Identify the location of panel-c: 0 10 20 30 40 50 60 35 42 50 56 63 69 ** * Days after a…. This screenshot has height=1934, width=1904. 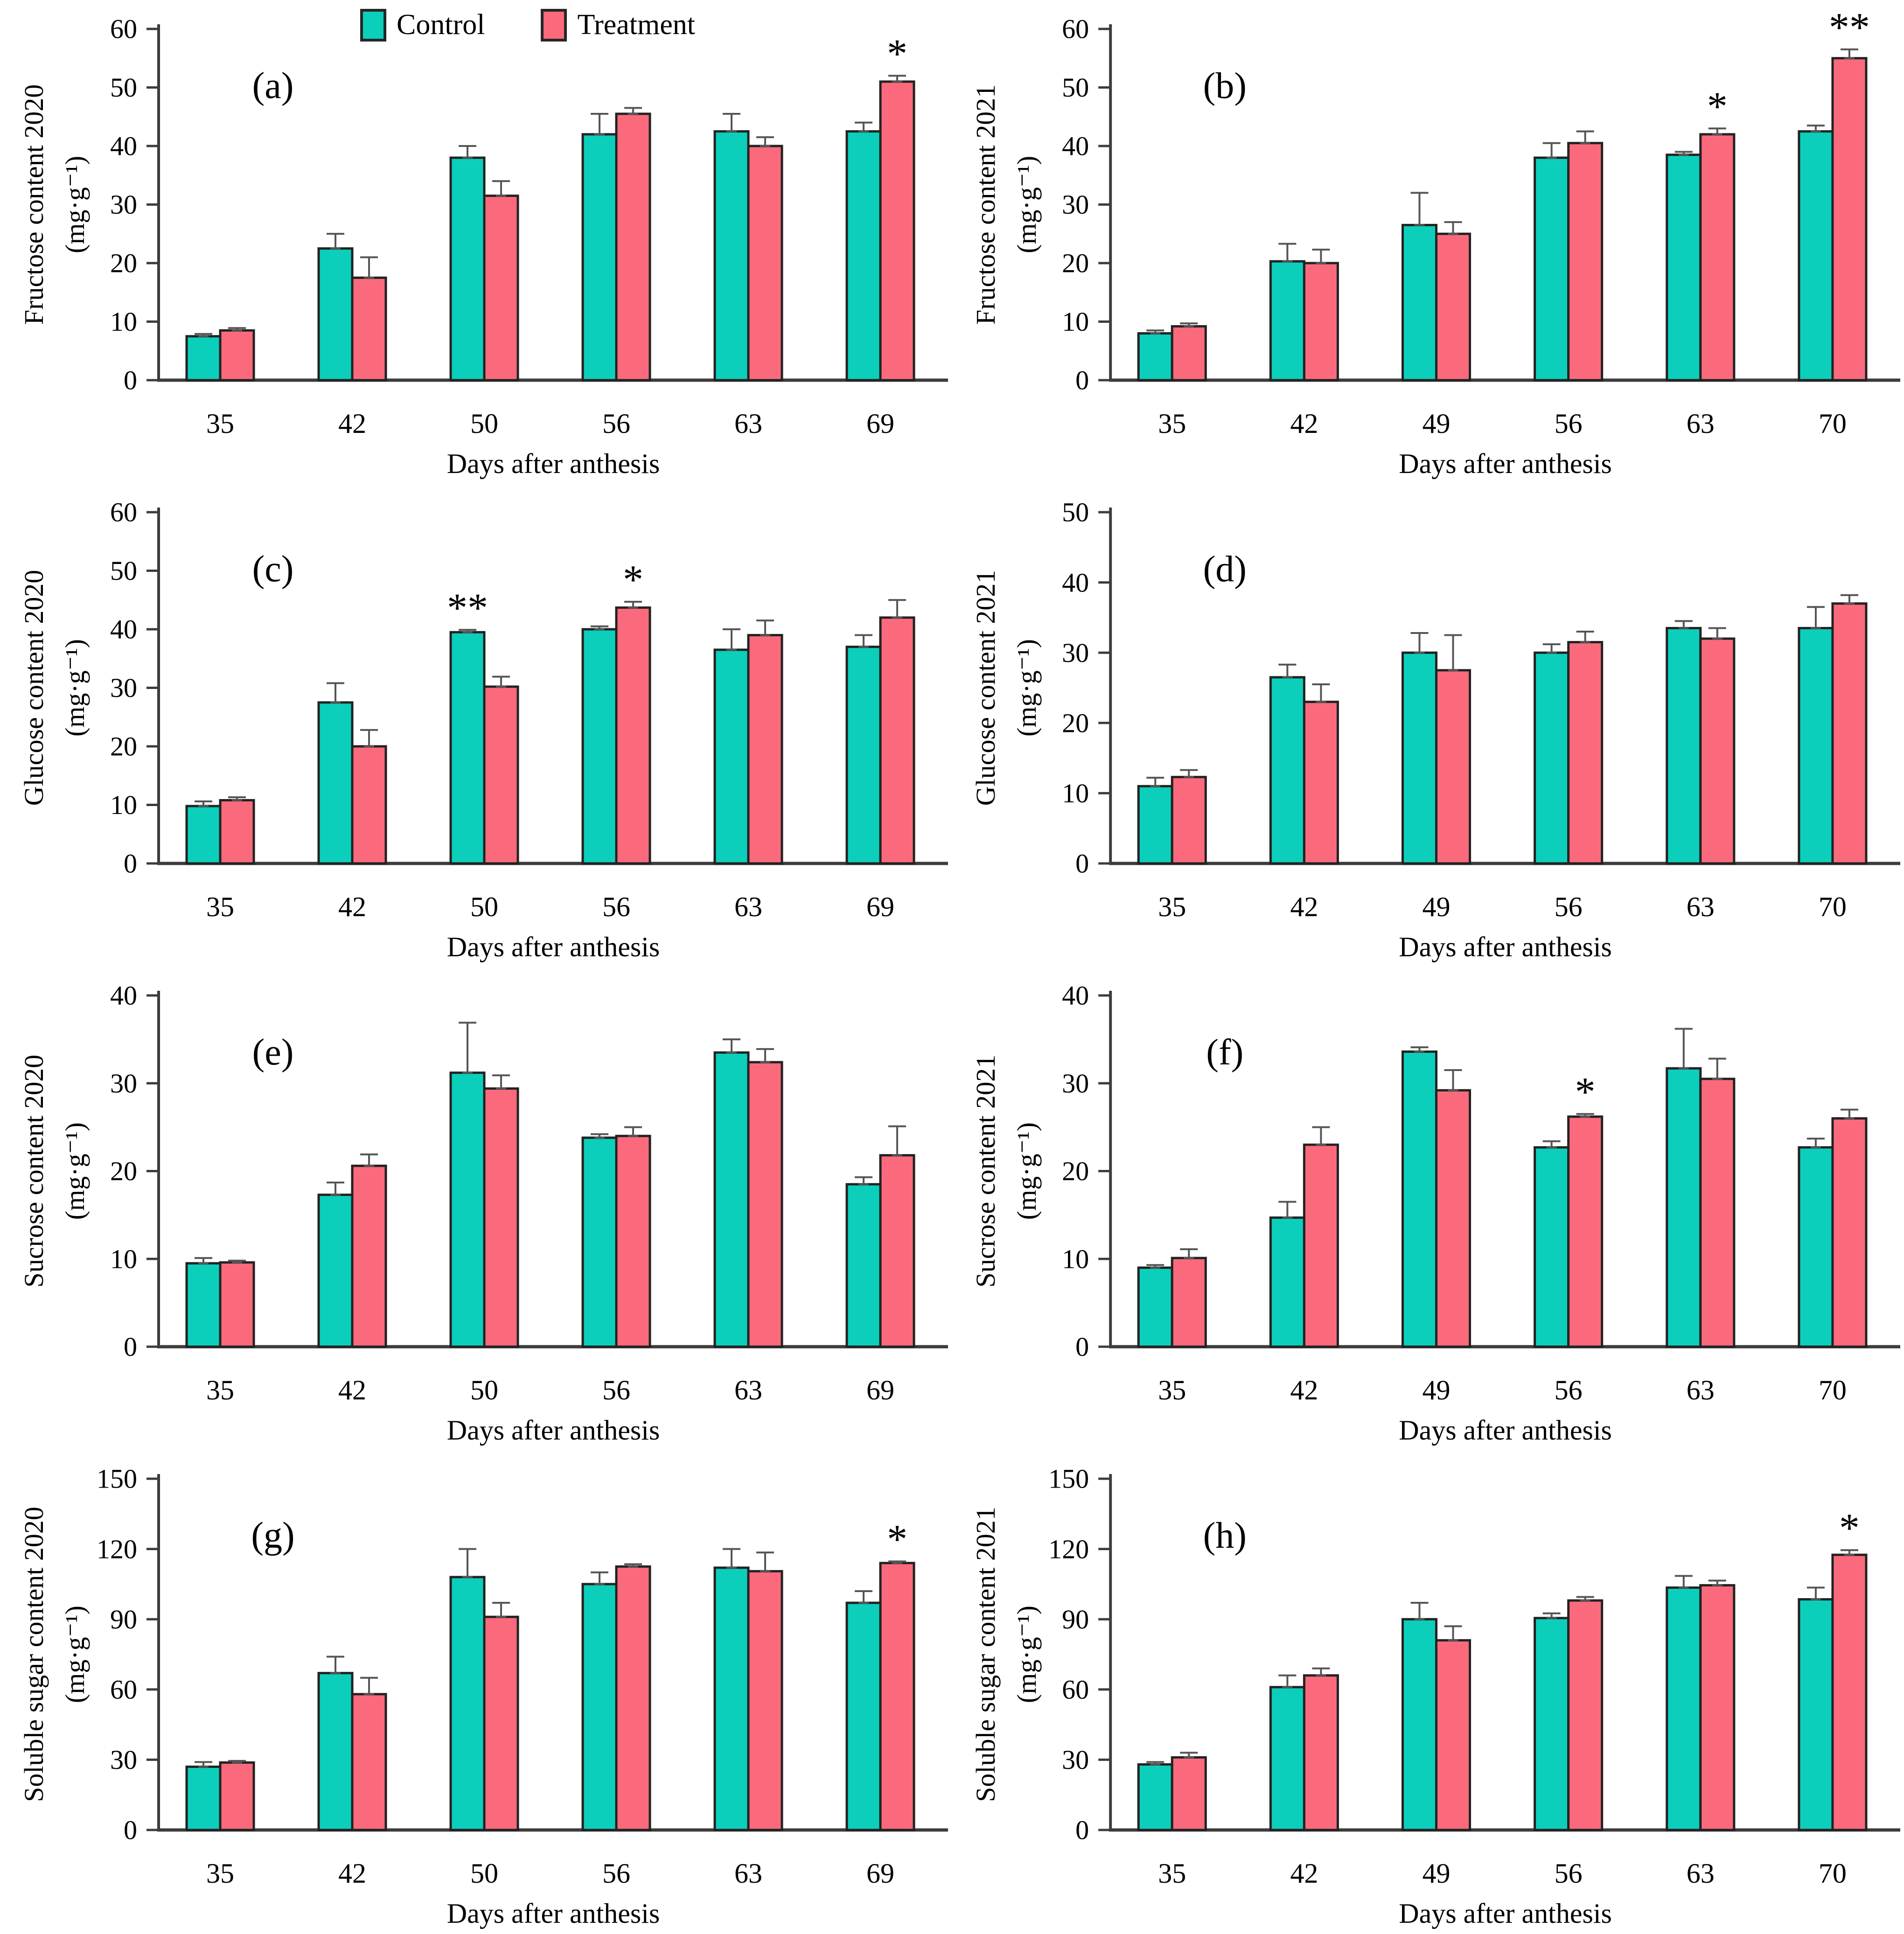
(476, 725).